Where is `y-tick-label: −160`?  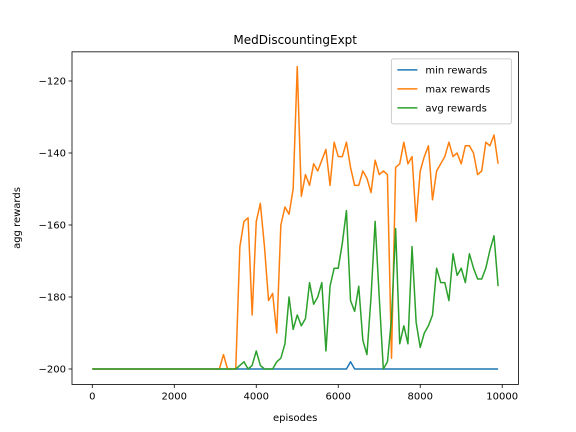 y-tick-label: −160 is located at coordinates (52, 226).